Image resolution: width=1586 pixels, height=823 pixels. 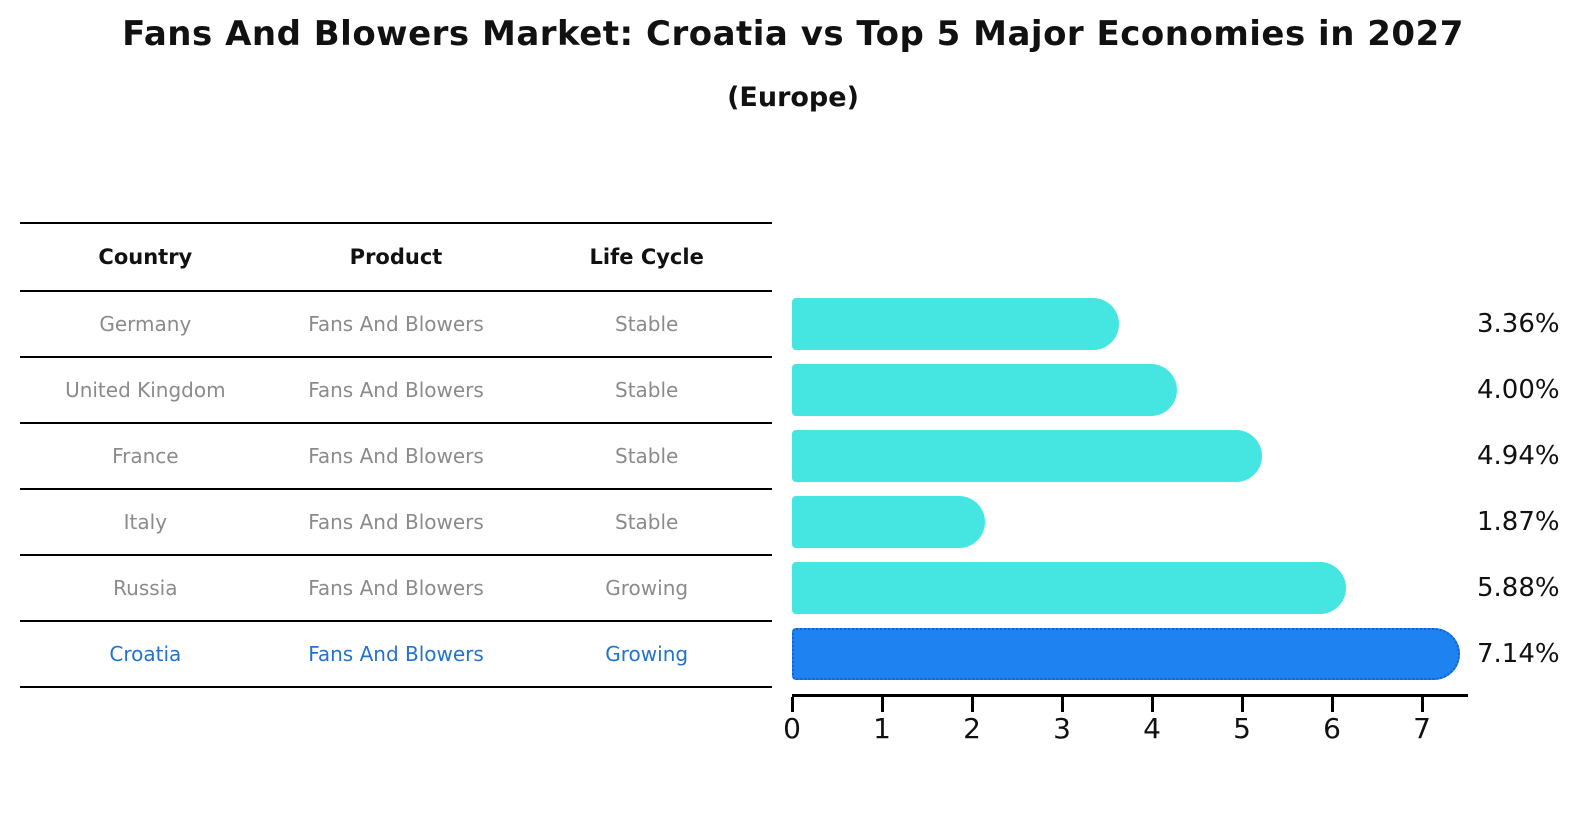 I want to click on cell-country: Germany, so click(x=145, y=324).